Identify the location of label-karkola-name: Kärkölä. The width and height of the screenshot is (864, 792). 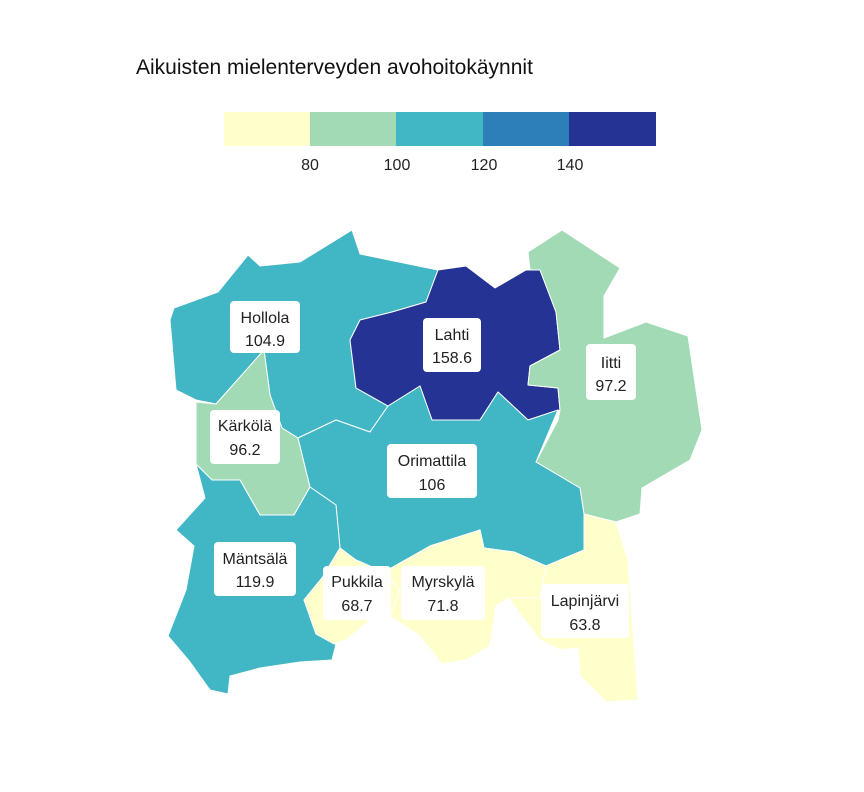
(245, 426).